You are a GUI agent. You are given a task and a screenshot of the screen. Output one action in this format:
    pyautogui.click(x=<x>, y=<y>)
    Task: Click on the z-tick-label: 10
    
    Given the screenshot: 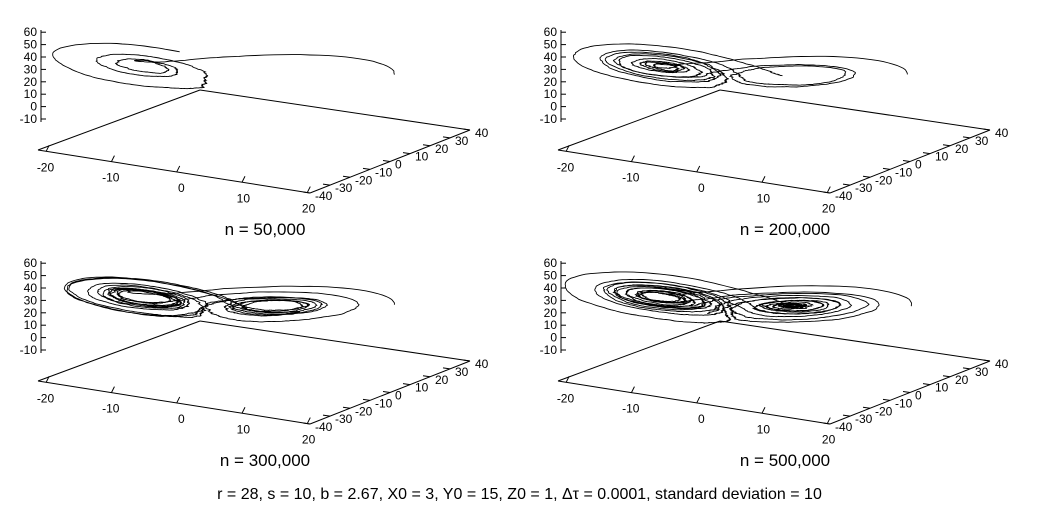 What is the action you would take?
    pyautogui.click(x=31, y=325)
    